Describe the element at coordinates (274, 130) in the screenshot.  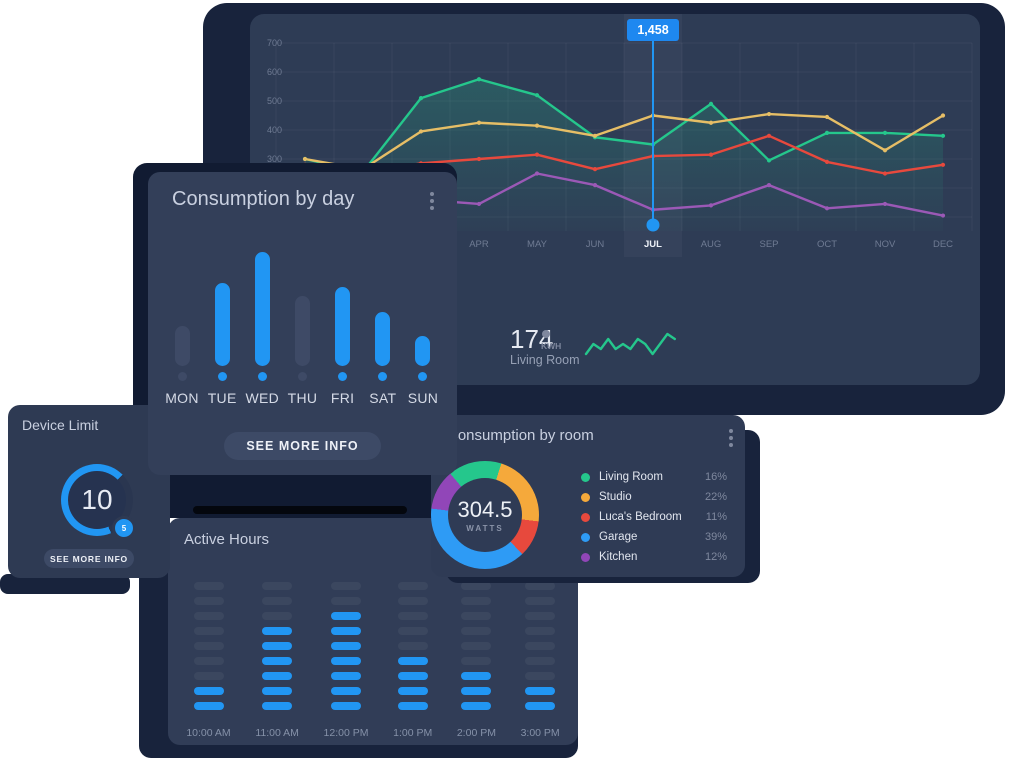
I see `y-tick-label: 400` at that location.